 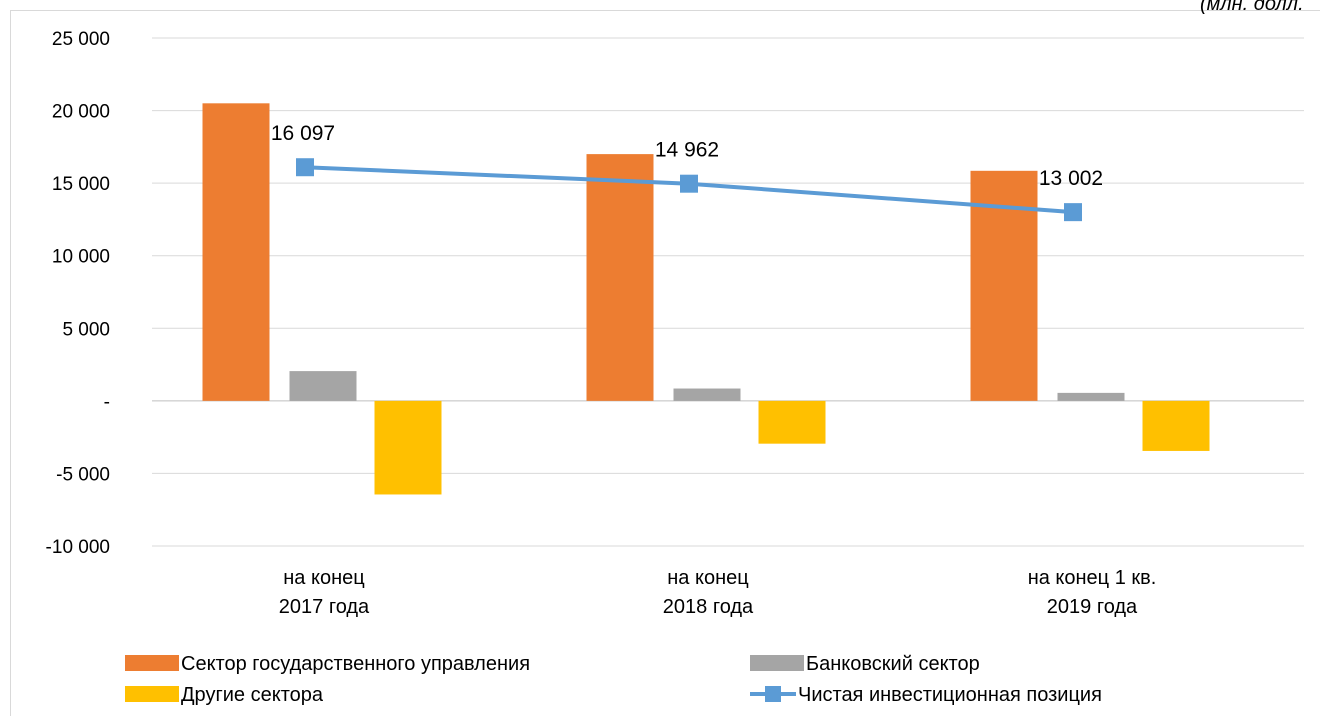 I want to click on x-tick-label: на конец 1 кв., so click(x=1092, y=578).